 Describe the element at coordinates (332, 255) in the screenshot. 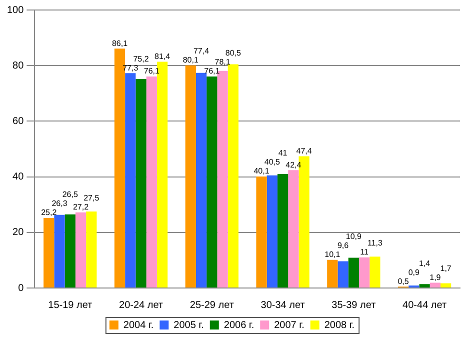

I see `data-label: 10,1` at that location.